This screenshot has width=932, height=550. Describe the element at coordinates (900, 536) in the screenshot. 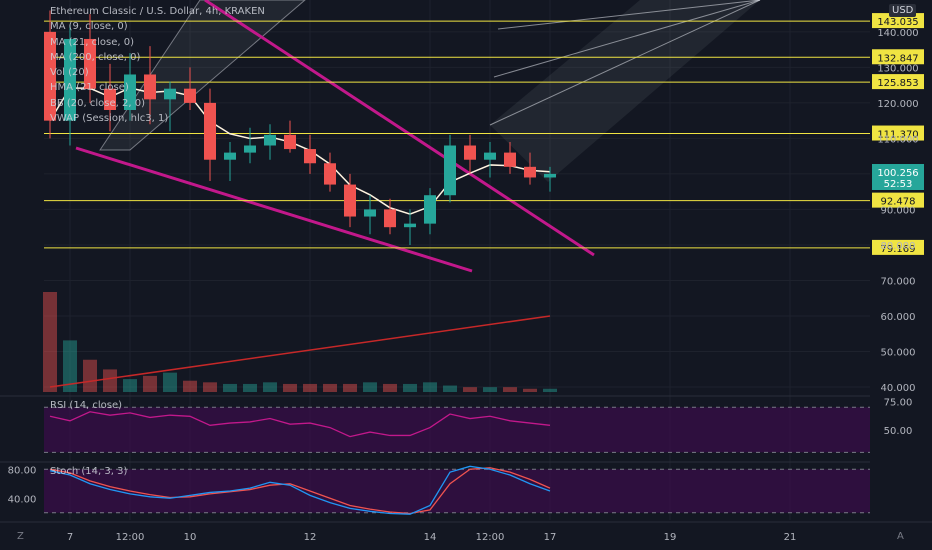

I see `auto-scale-corner: A` at that location.